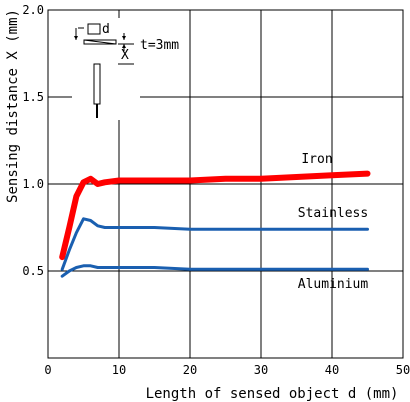 This screenshot has width=410, height=402. What do you see at coordinates (190, 370) in the screenshot?
I see `x-tick-label: 20` at bounding box center [190, 370].